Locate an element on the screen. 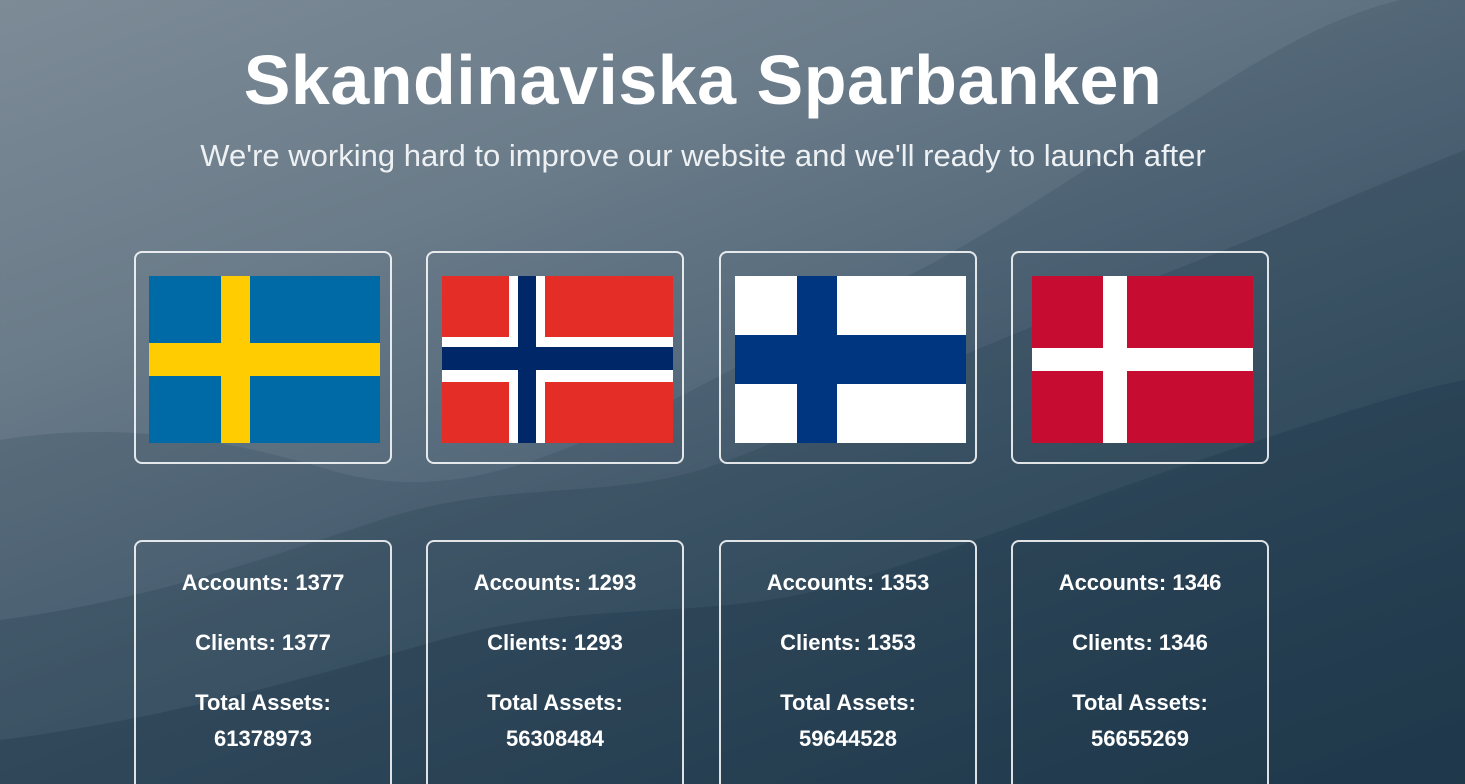  finland-flag-icon is located at coordinates (850, 359).